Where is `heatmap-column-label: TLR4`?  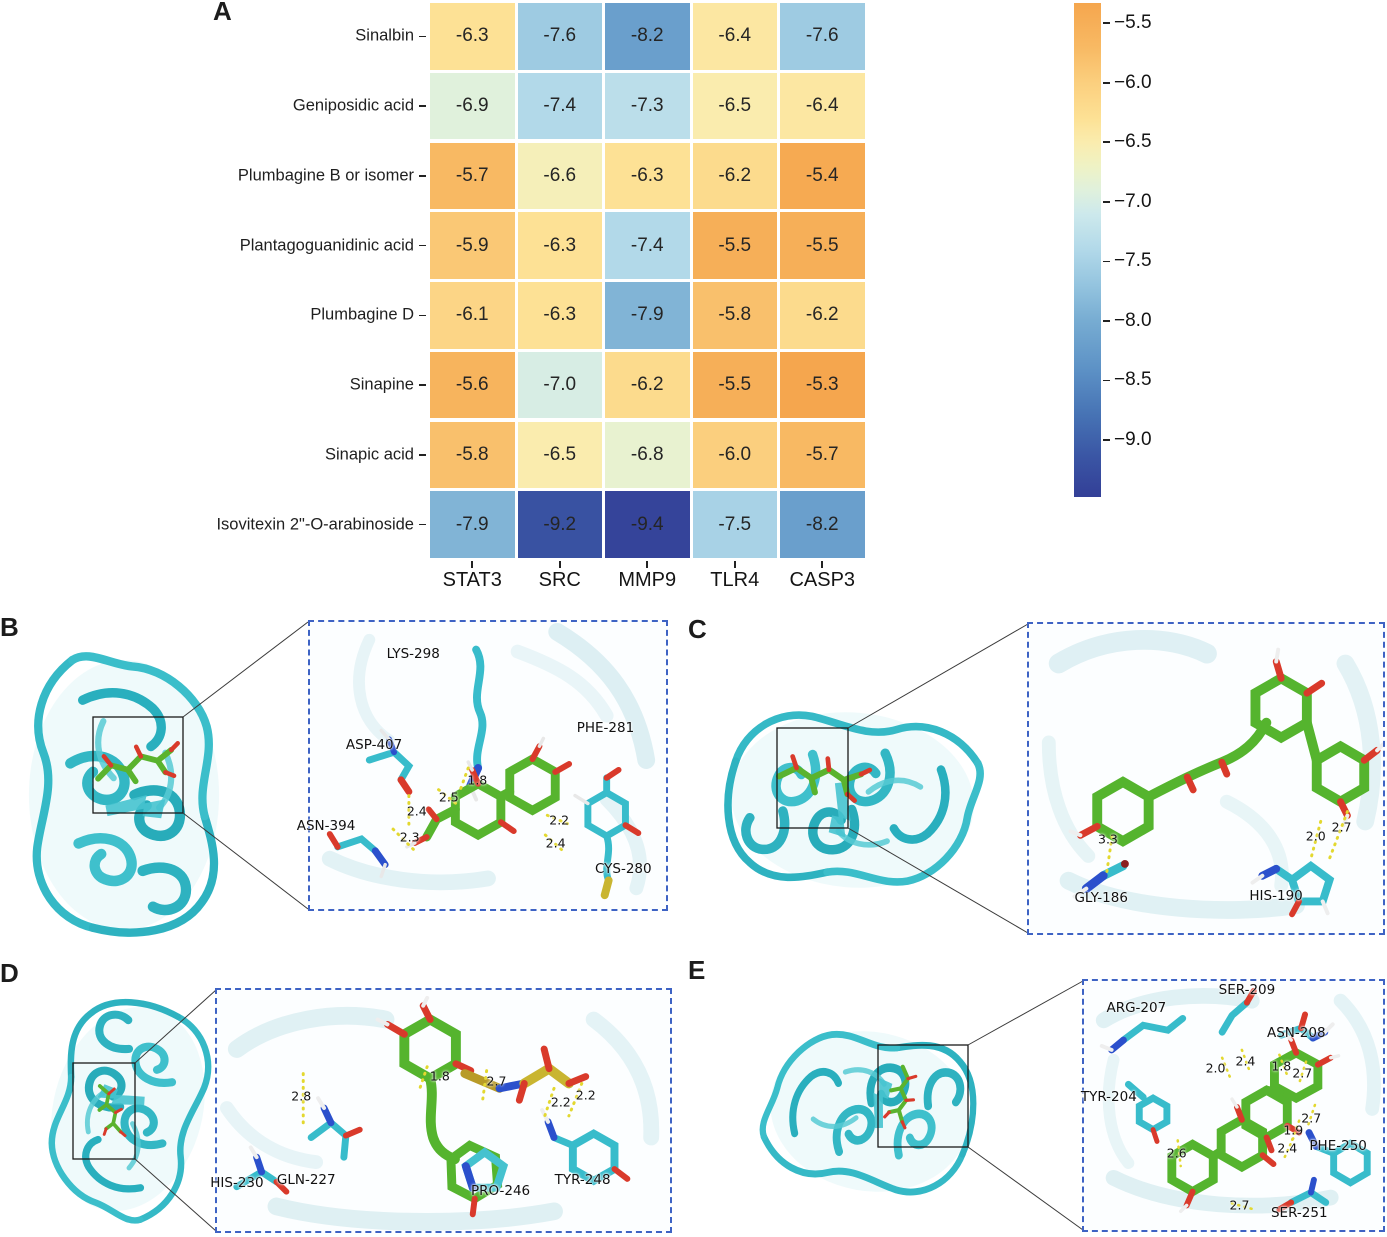
heatmap-column-label: TLR4 is located at coordinates (735, 580).